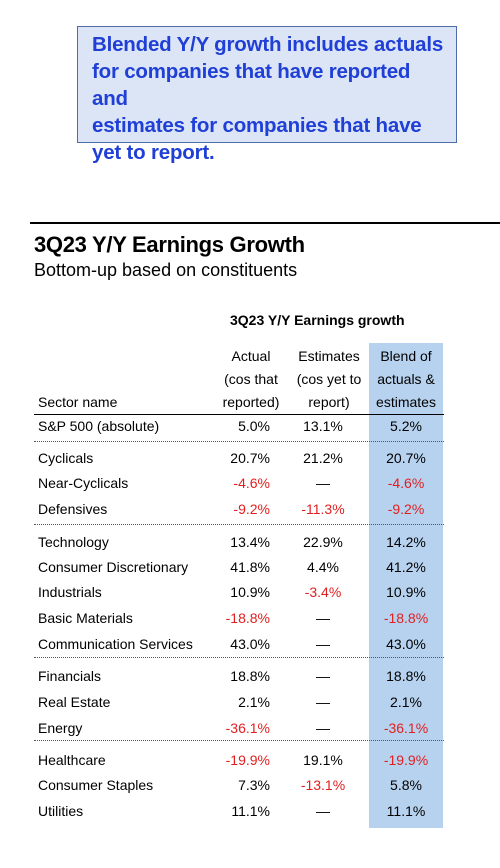 Image resolution: width=500 pixels, height=868 pixels. I want to click on table-row: Consumer Discretionary 41.8% 4.4% 41.2%, so click(243, 567).